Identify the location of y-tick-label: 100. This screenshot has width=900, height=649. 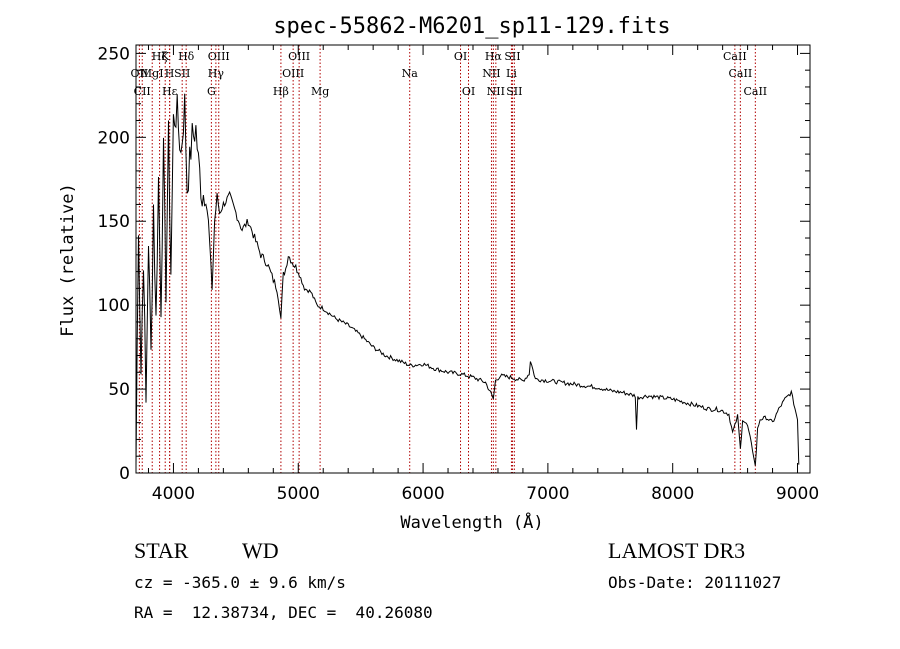
(114, 306).